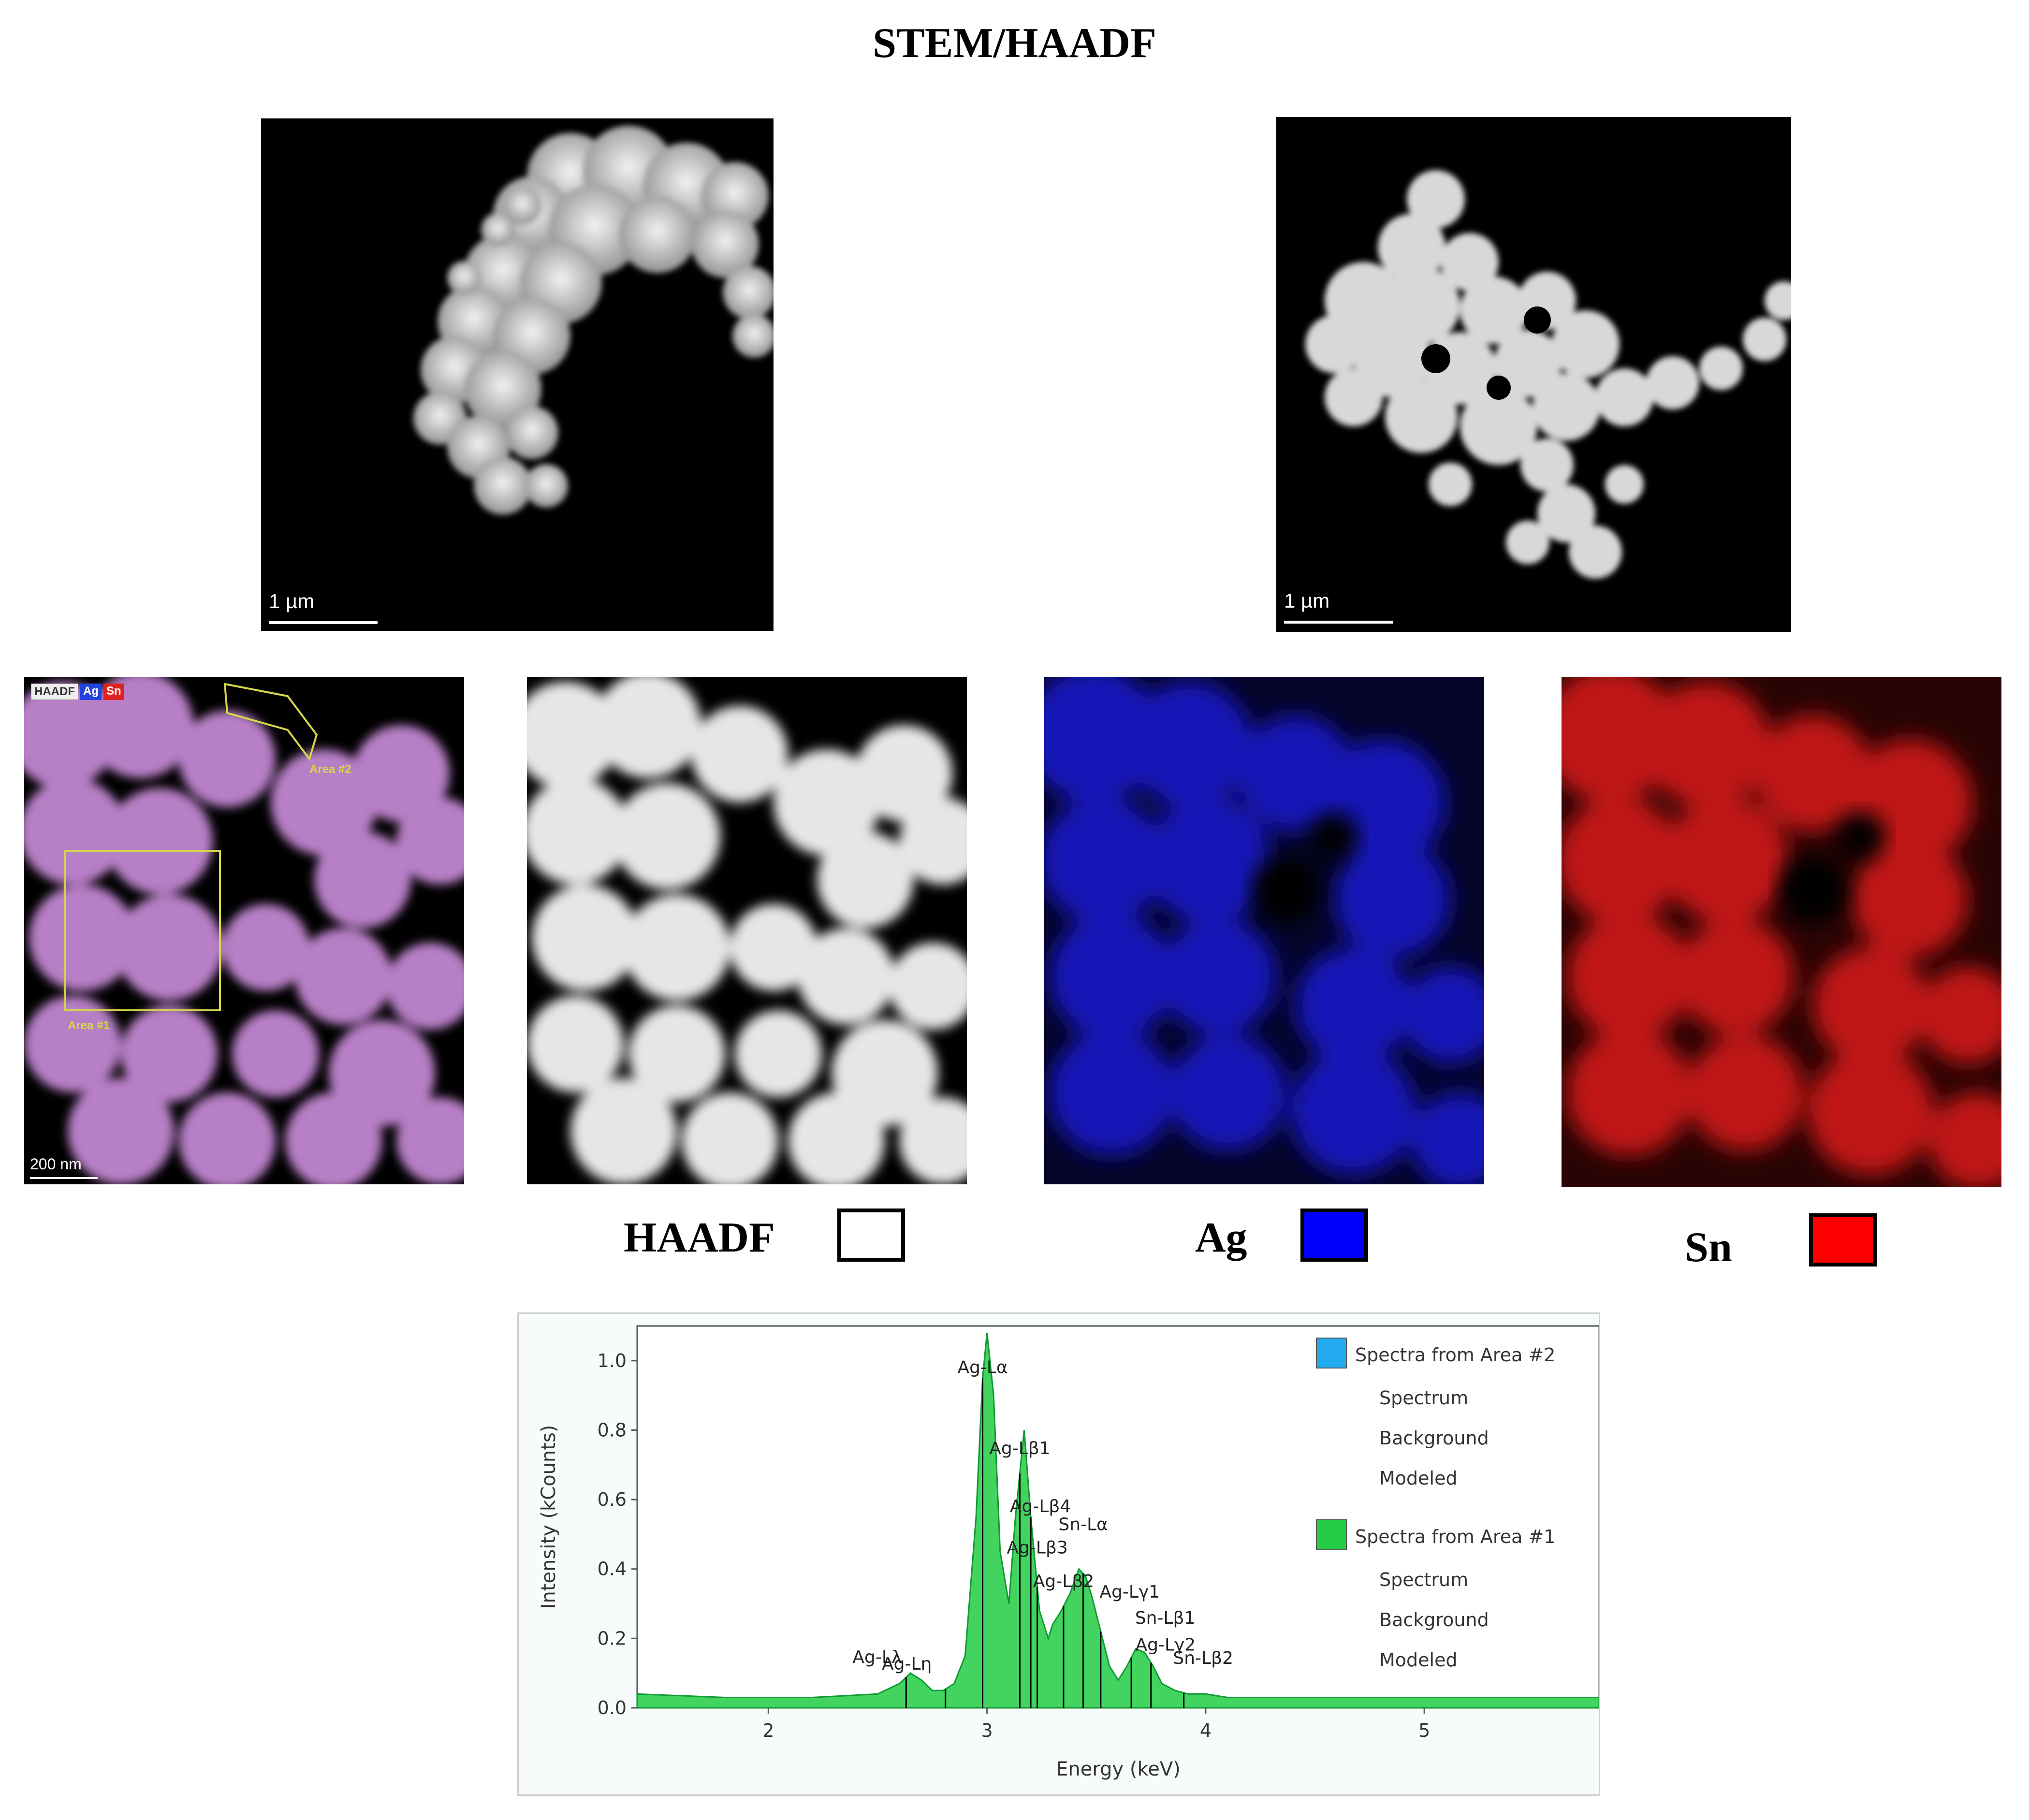  What do you see at coordinates (89, 1025) in the screenshot?
I see `area-1-label: Area #1` at bounding box center [89, 1025].